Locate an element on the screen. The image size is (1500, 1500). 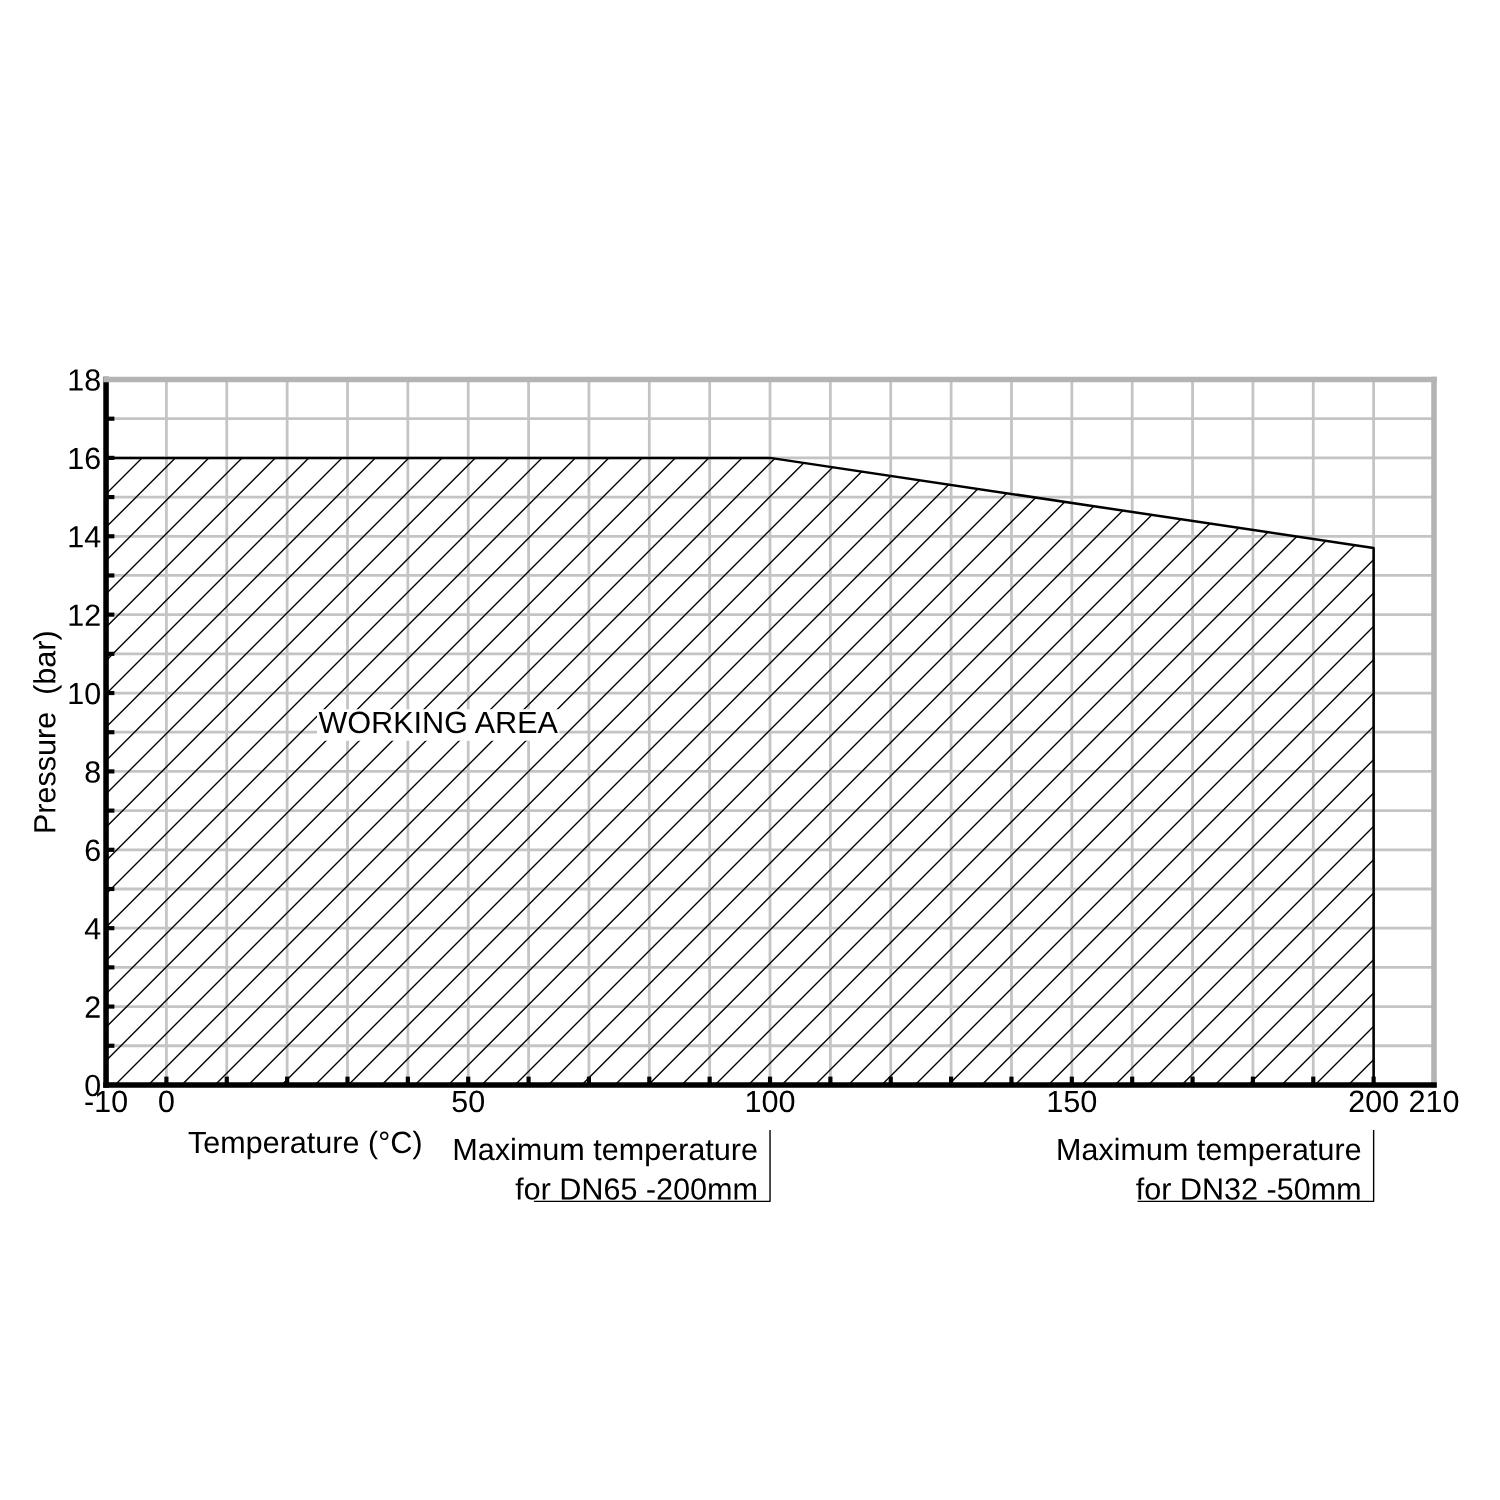
x-axis-title: Temperature (°C) is located at coordinates (304, 1145).